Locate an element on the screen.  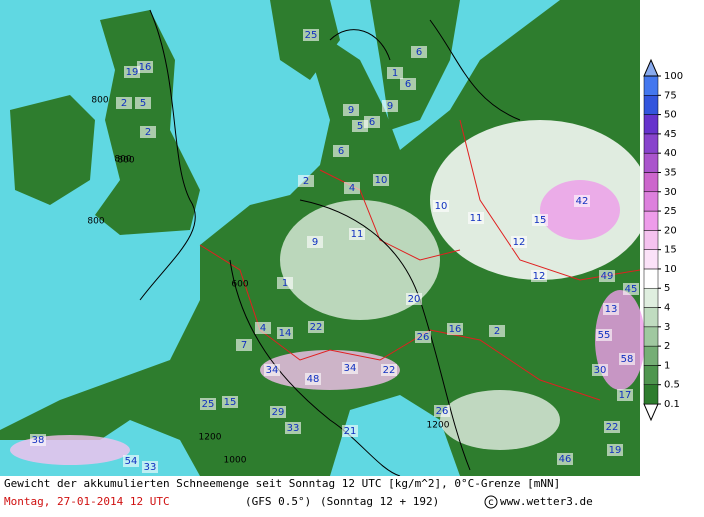
copyright-icon is located at coordinates (491, 502).